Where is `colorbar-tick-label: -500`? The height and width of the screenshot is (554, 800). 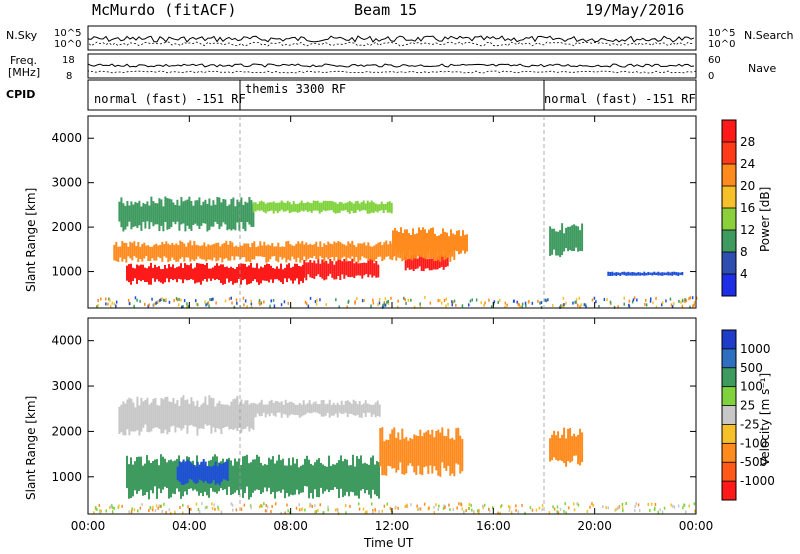 colorbar-tick-label: -500 is located at coordinates (753, 462).